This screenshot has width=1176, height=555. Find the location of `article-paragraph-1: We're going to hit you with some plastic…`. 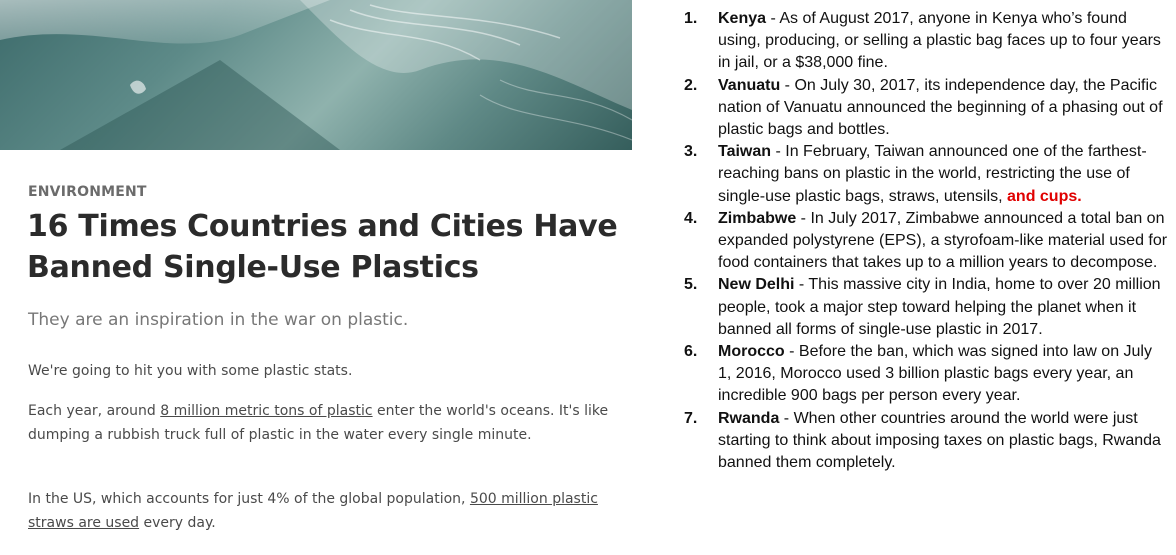

article-paragraph-1: We're going to hit you with some plastic… is located at coordinates (190, 371).